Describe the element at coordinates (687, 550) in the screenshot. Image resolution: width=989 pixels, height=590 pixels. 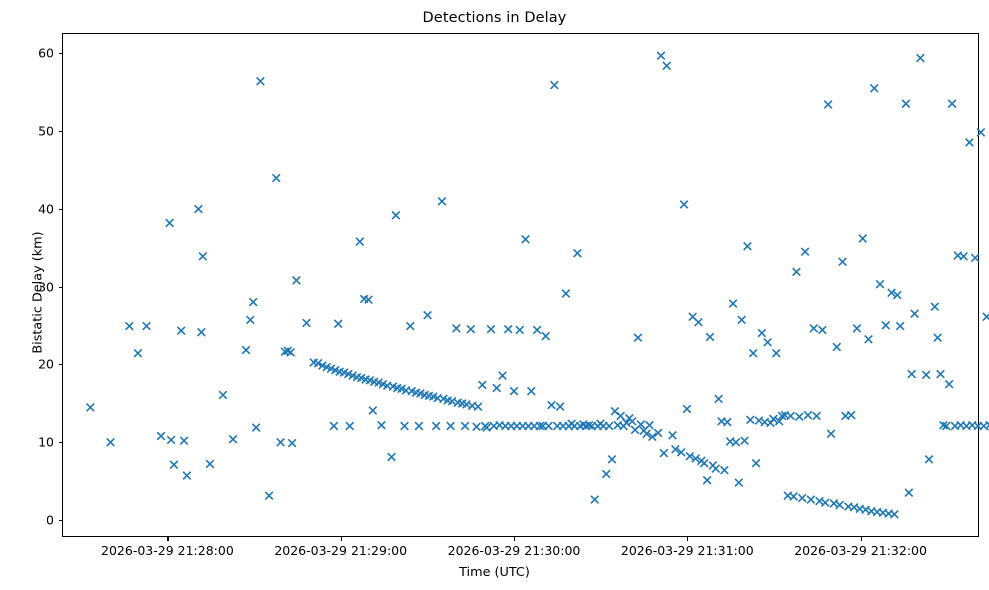
I see `x-tick-label: 2026-03-29 21:31:00` at that location.